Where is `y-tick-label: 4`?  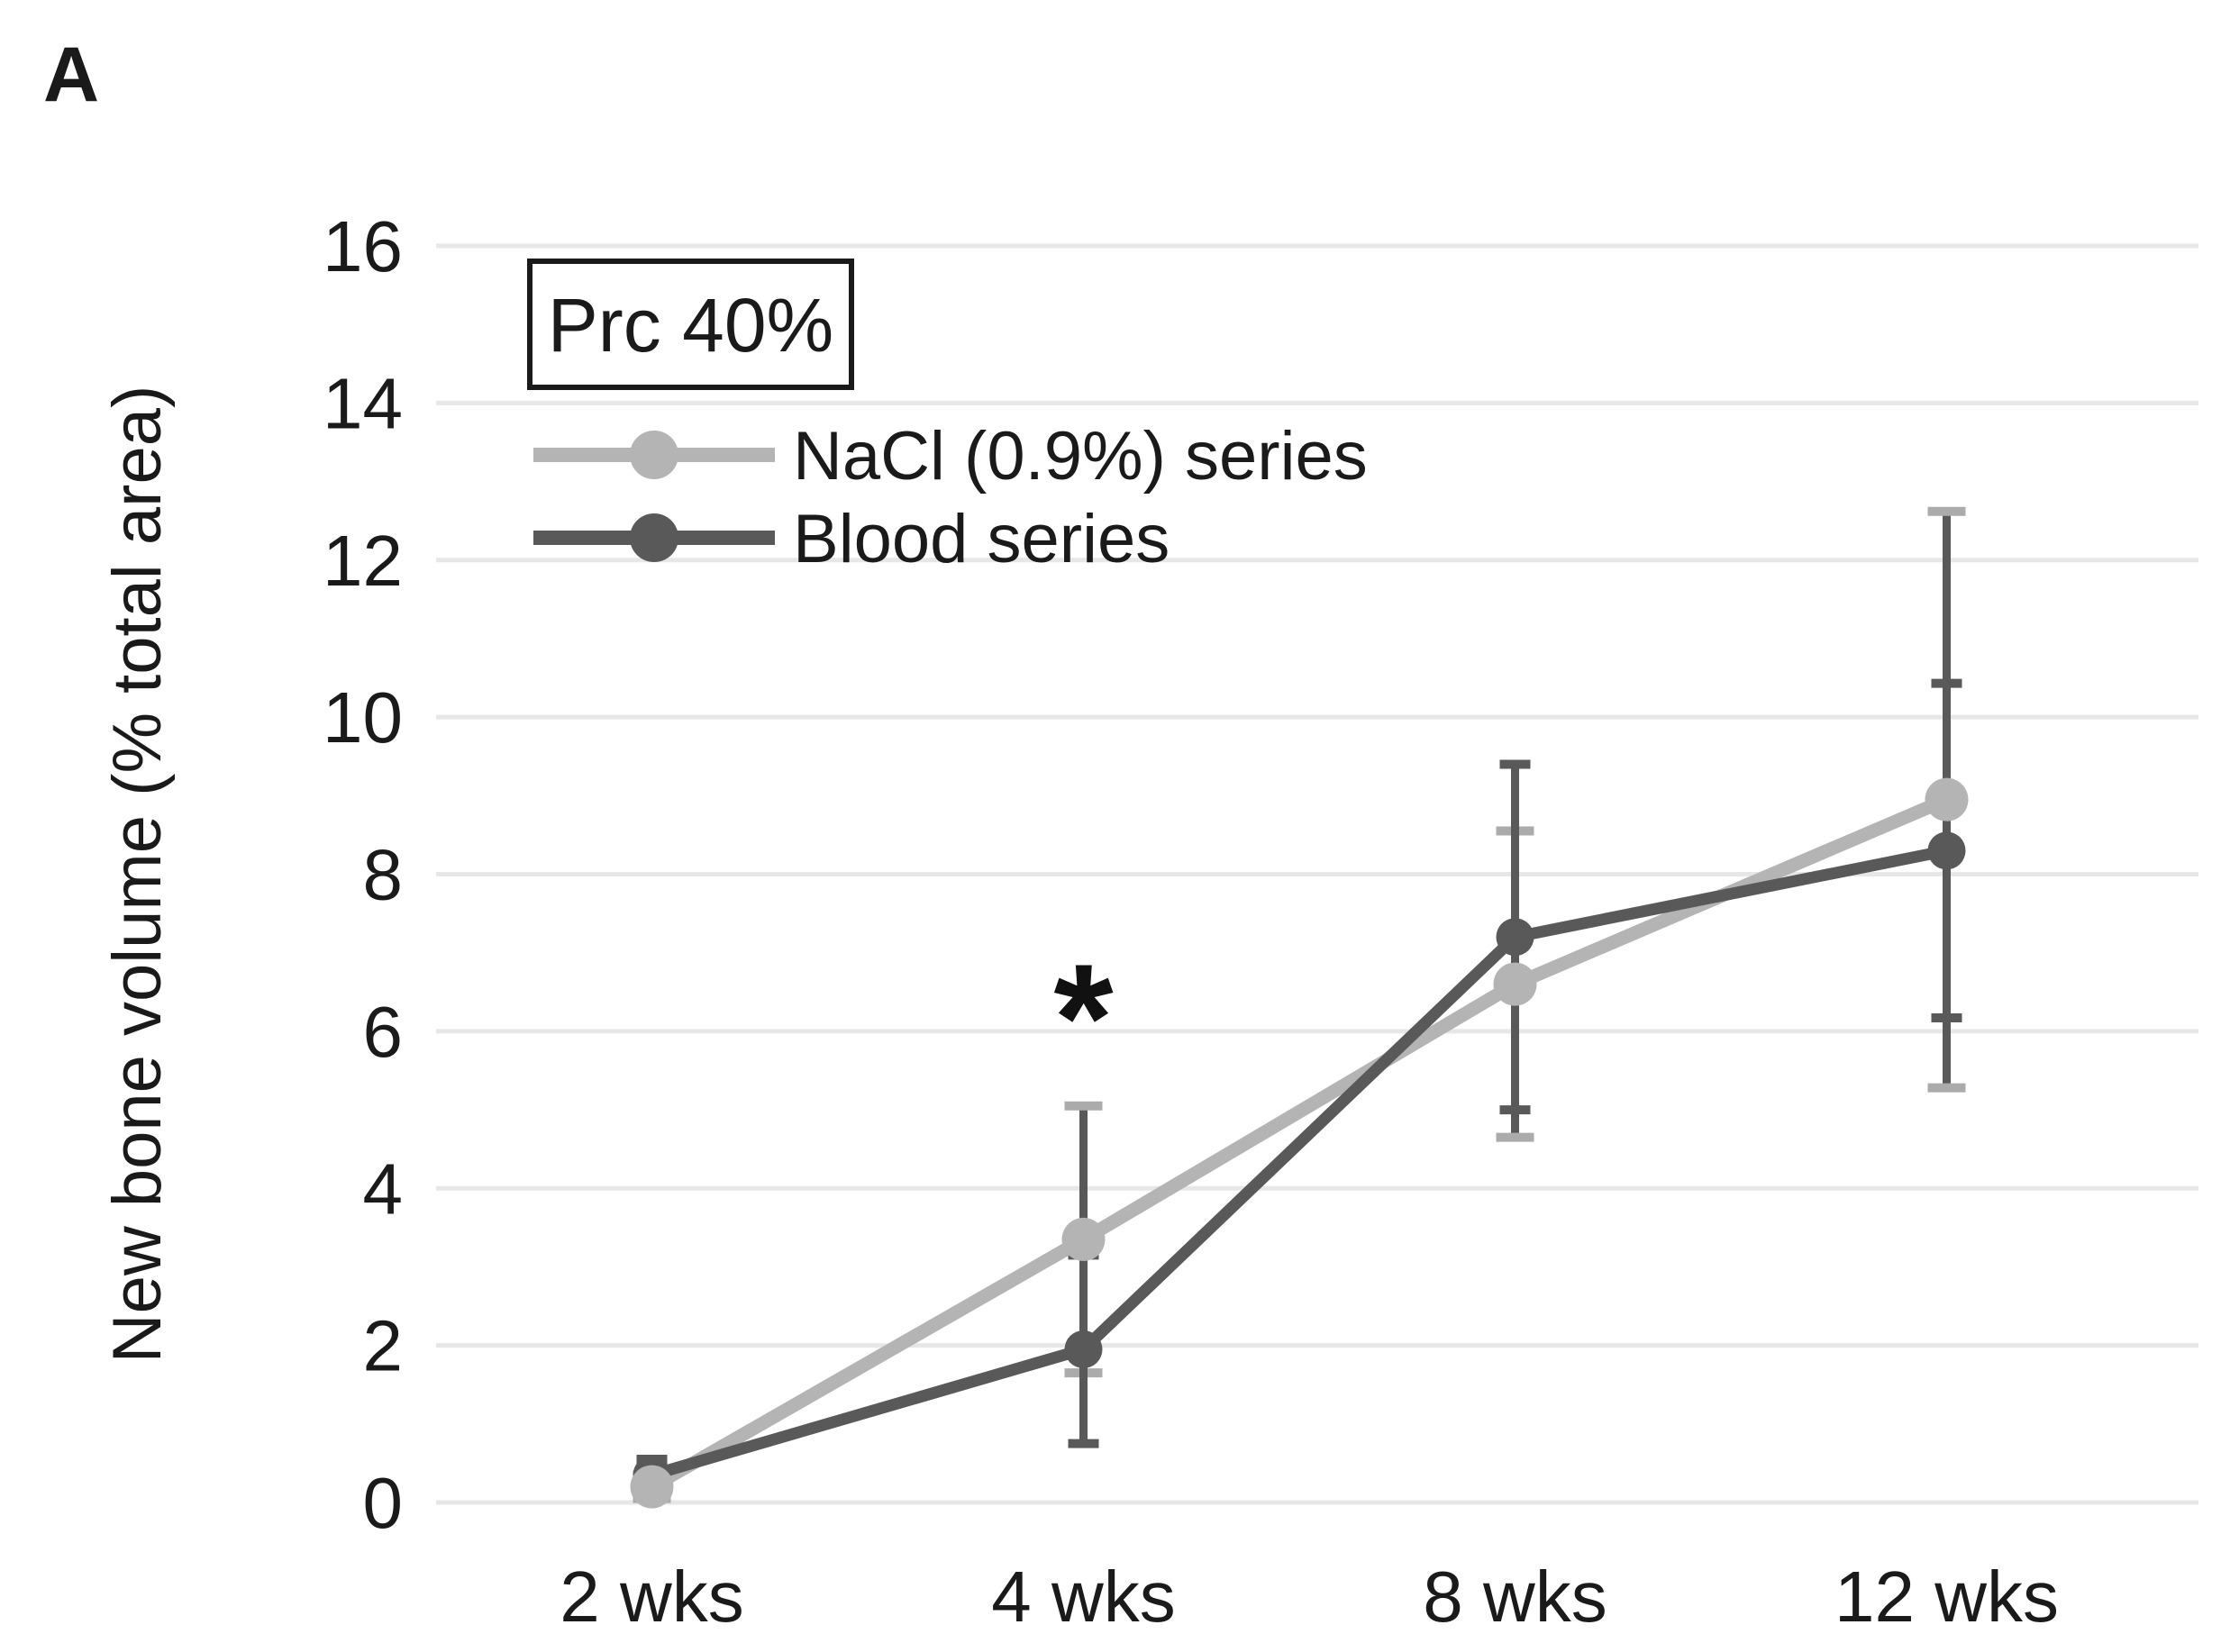 y-tick-label: 4 is located at coordinates (383, 1188).